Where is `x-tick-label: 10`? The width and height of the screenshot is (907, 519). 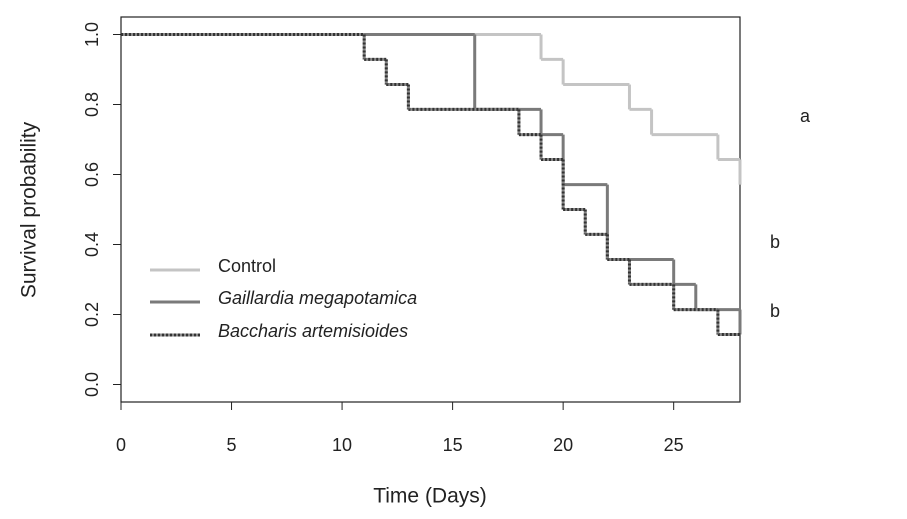 x-tick-label: 10 is located at coordinates (342, 445).